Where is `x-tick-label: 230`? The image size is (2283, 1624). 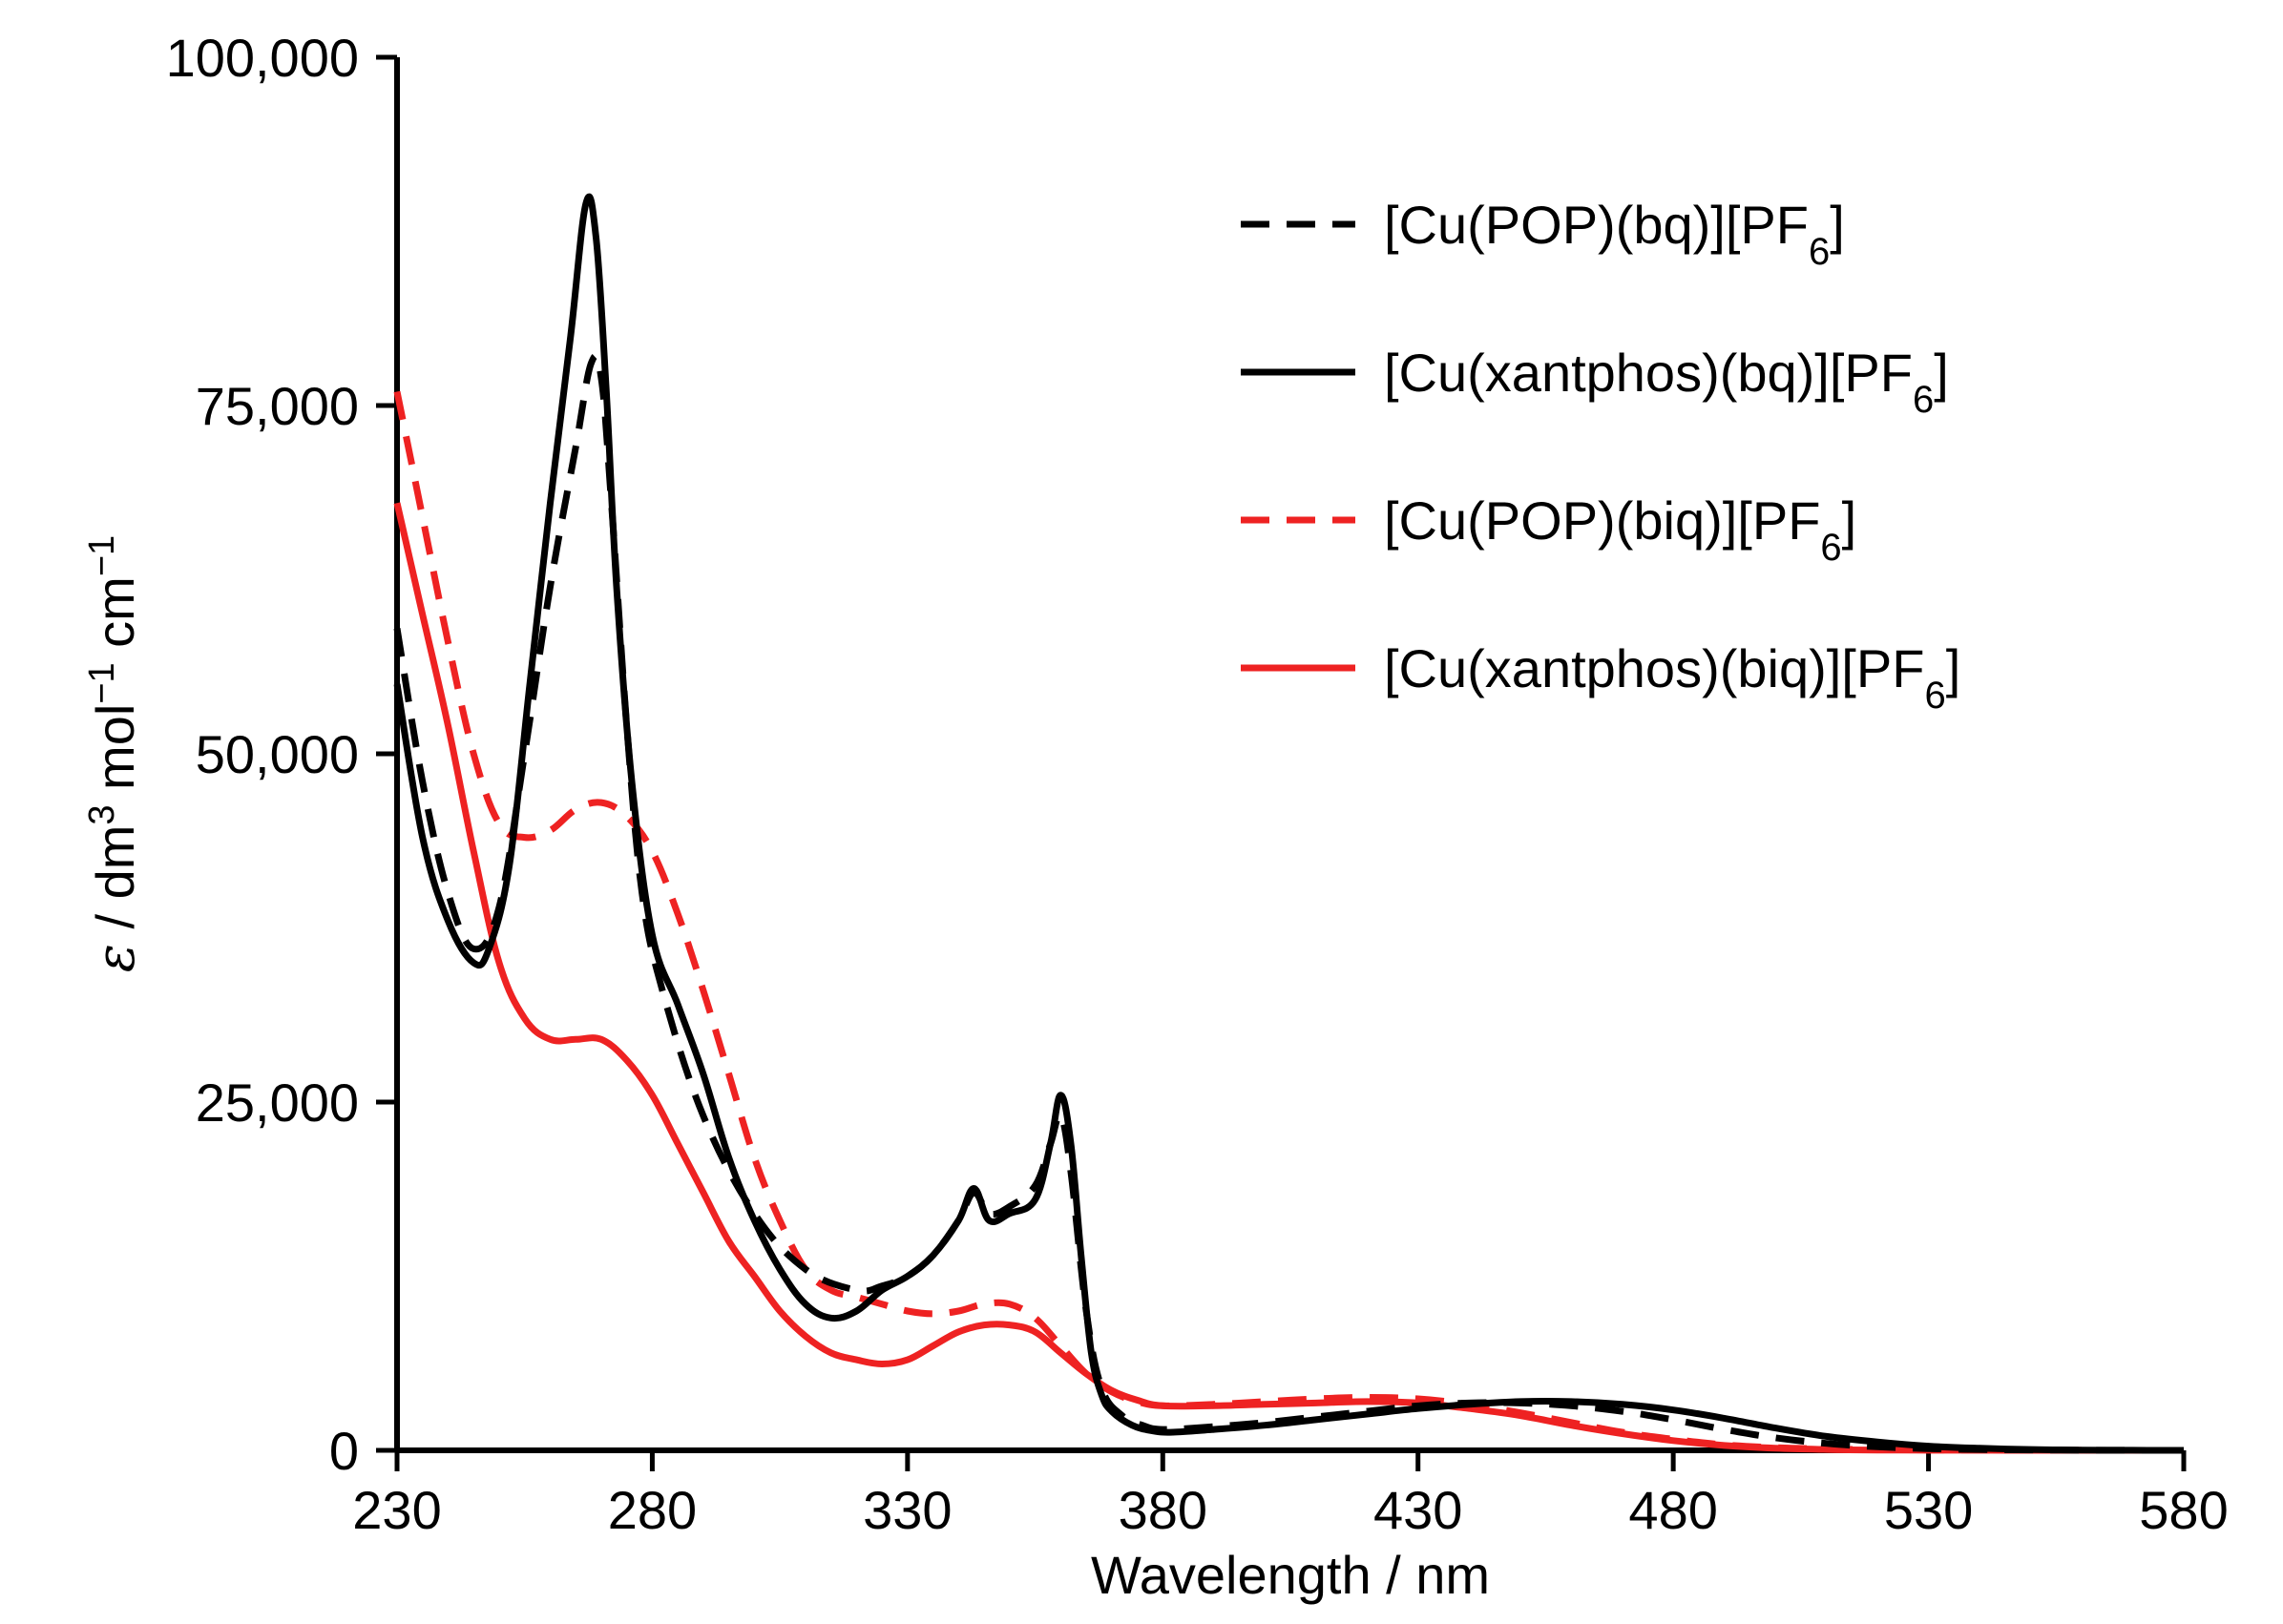
x-tick-label: 230 is located at coordinates (396, 1510).